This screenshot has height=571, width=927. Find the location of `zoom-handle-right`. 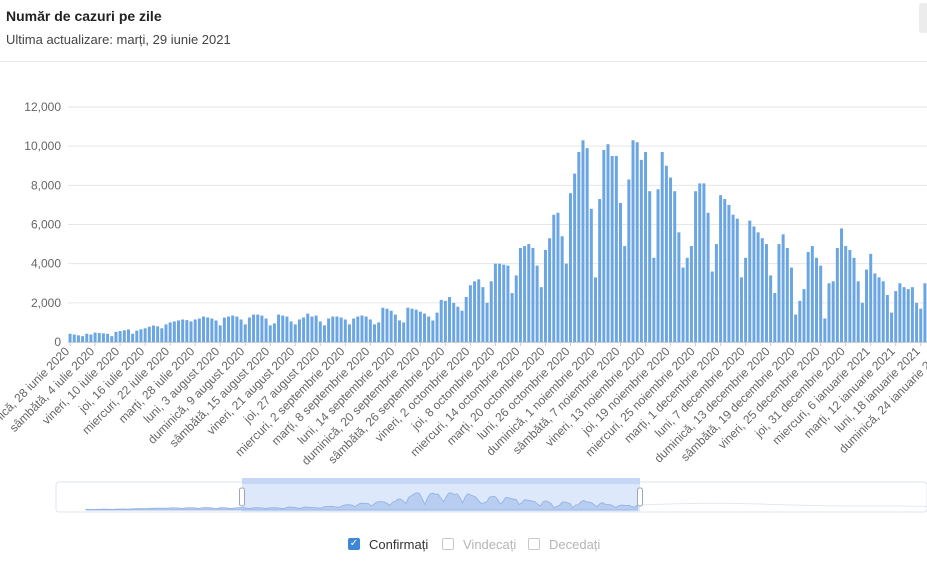

zoom-handle-right is located at coordinates (640, 497).